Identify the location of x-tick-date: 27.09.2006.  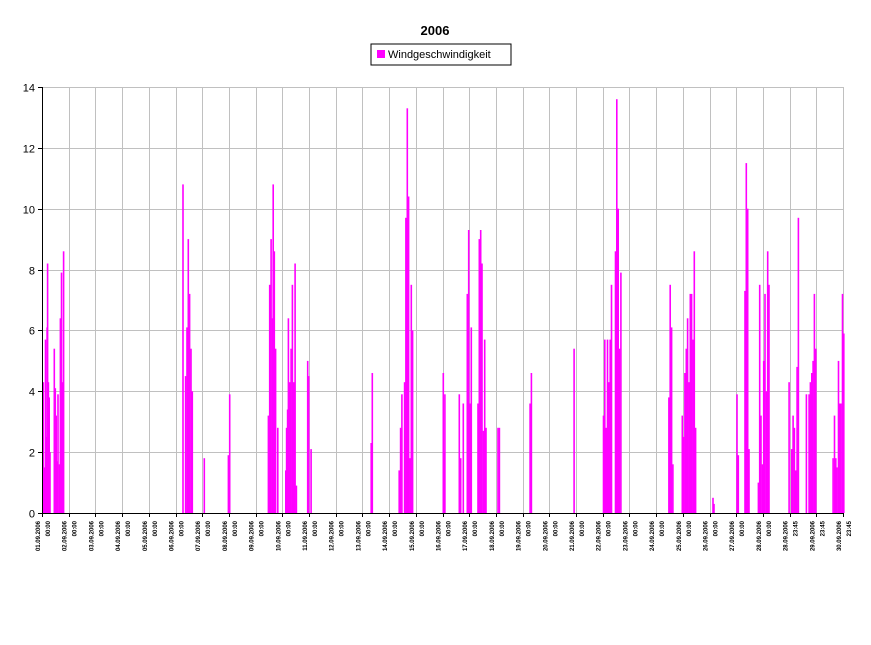
(733, 535).